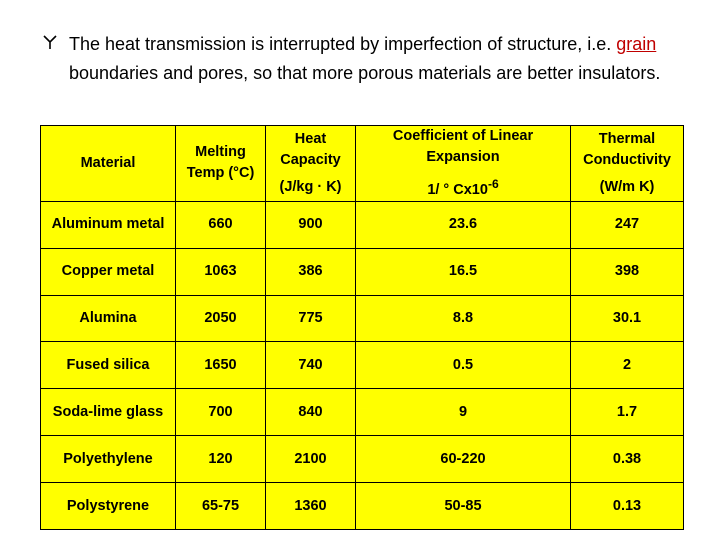 This screenshot has width=720, height=540. Describe the element at coordinates (108, 318) in the screenshot. I see `table-cell: Alumina` at that location.